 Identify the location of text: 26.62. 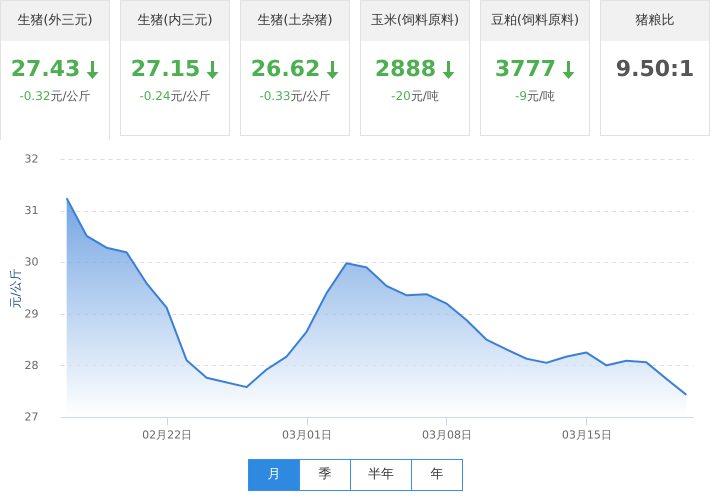
(285, 69).